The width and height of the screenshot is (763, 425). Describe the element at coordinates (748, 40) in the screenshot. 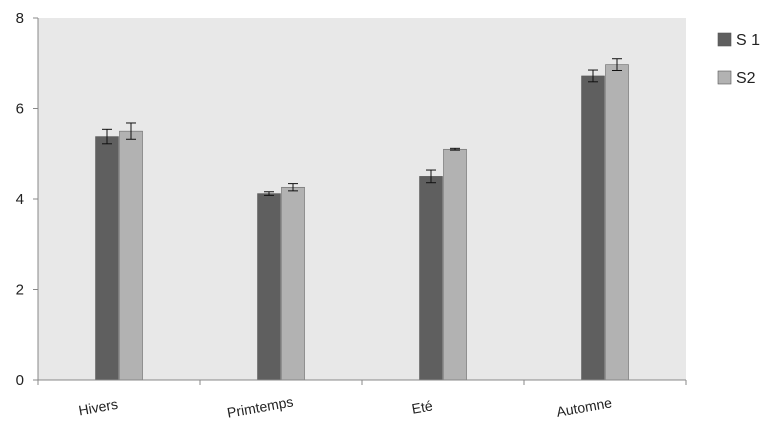

I see `legend-label-s1: S 1` at that location.